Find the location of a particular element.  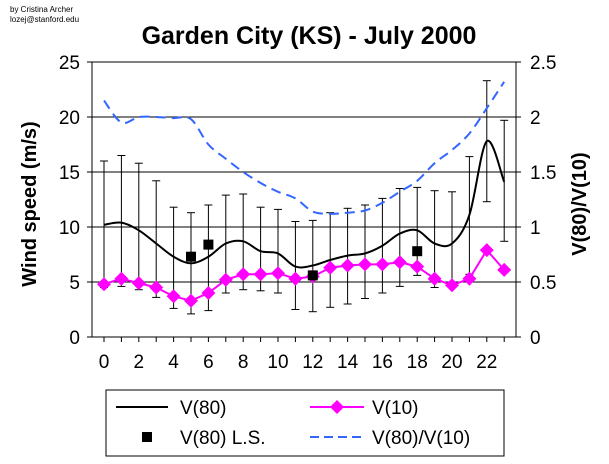

y2-tick-label: 1 is located at coordinates (535, 228).